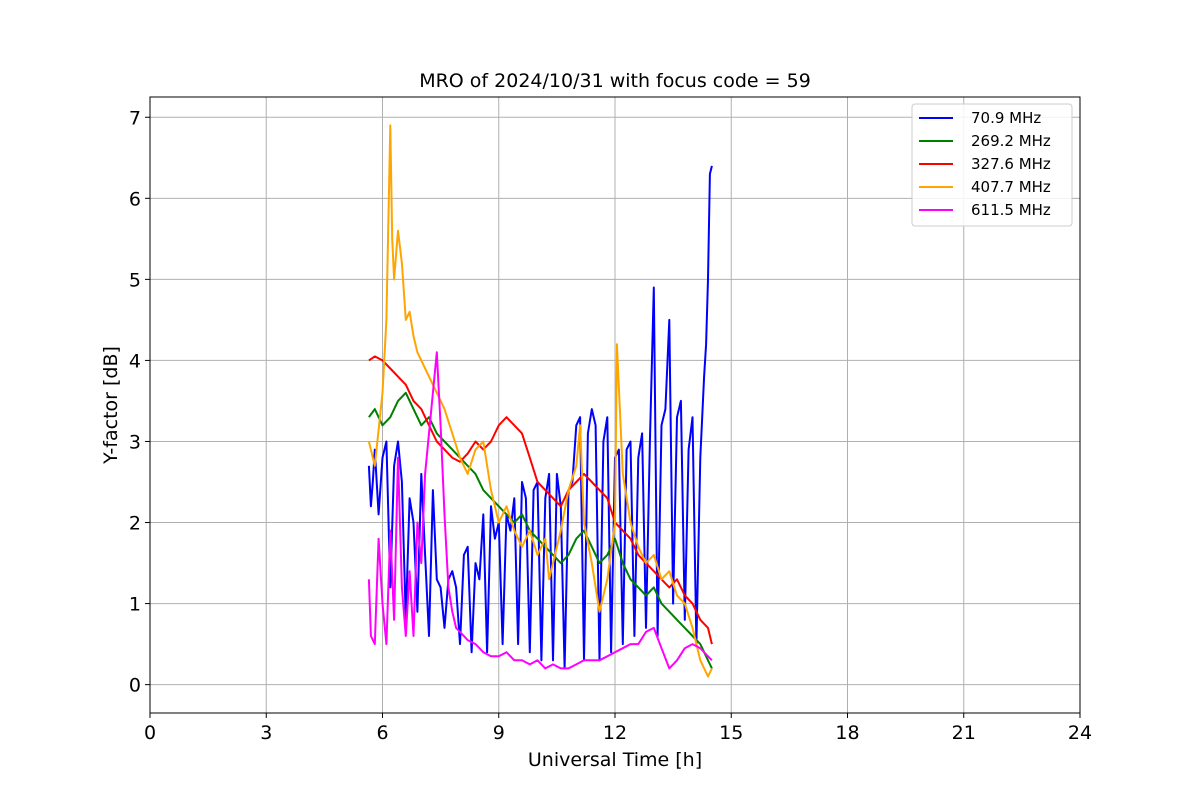 The image size is (1200, 800). What do you see at coordinates (1080, 733) in the screenshot?
I see `x-tick-label: 24` at bounding box center [1080, 733].